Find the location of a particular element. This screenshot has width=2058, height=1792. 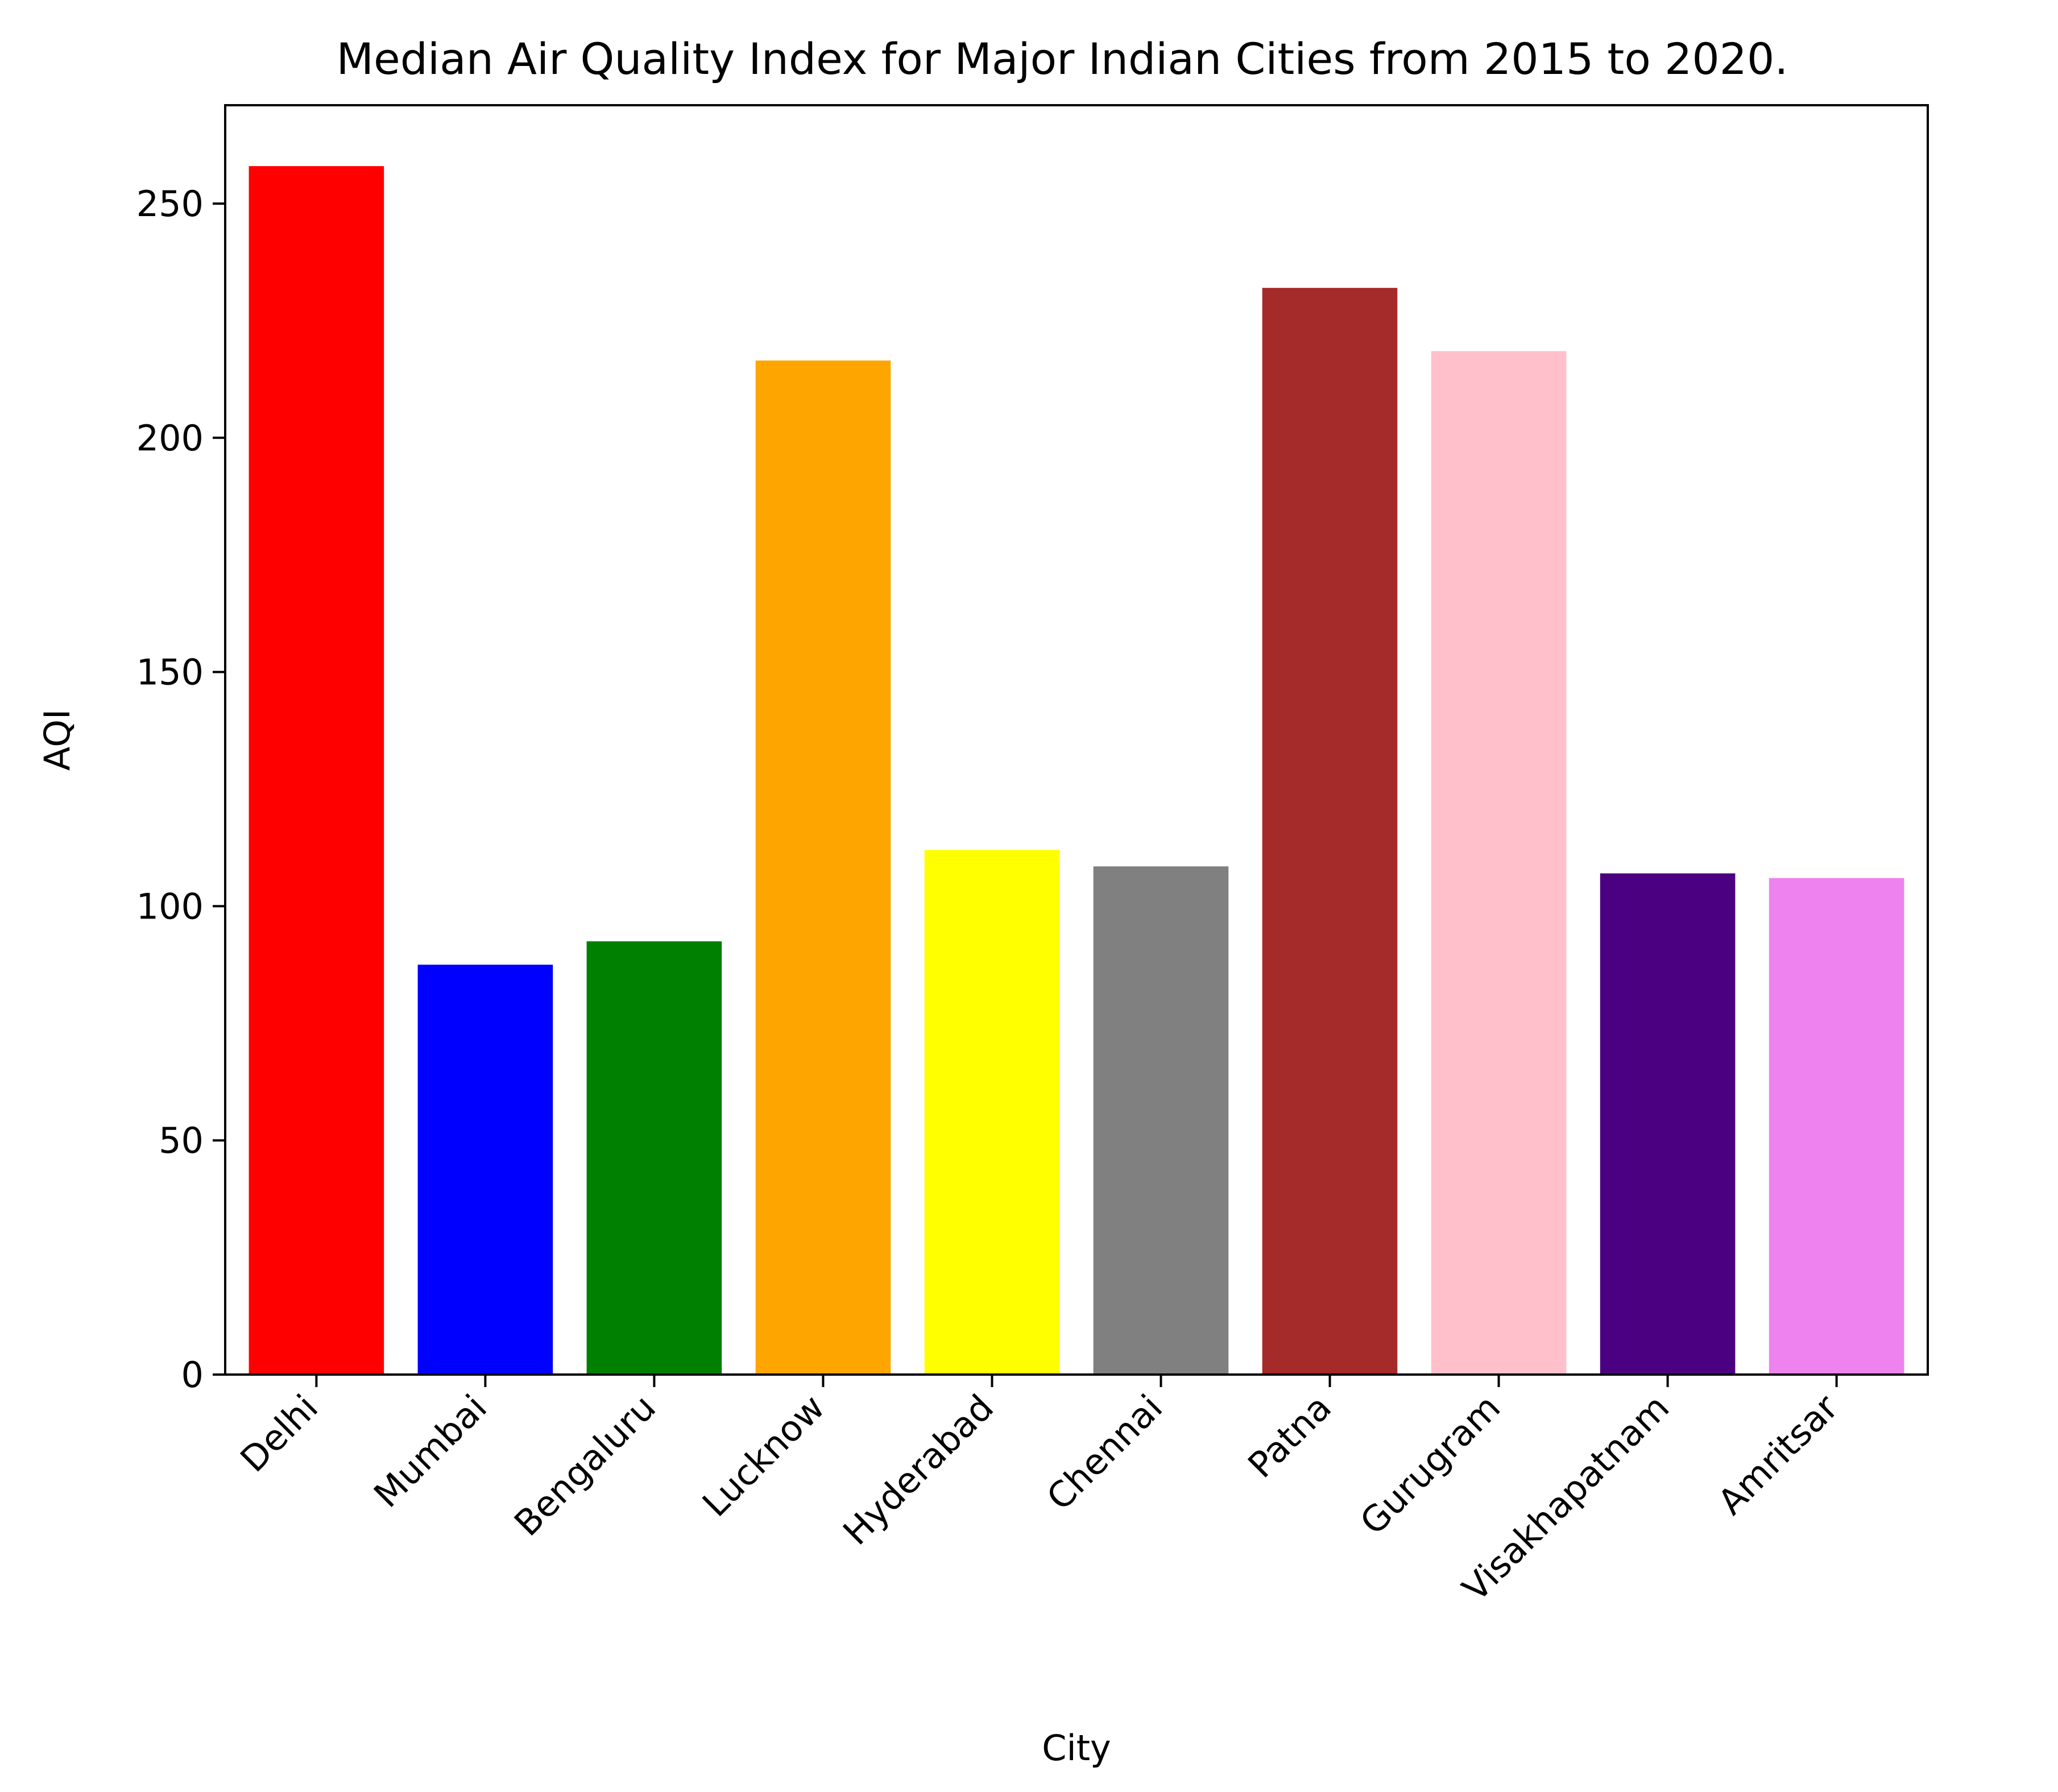

x-axis-label: City is located at coordinates (1077, 1748).